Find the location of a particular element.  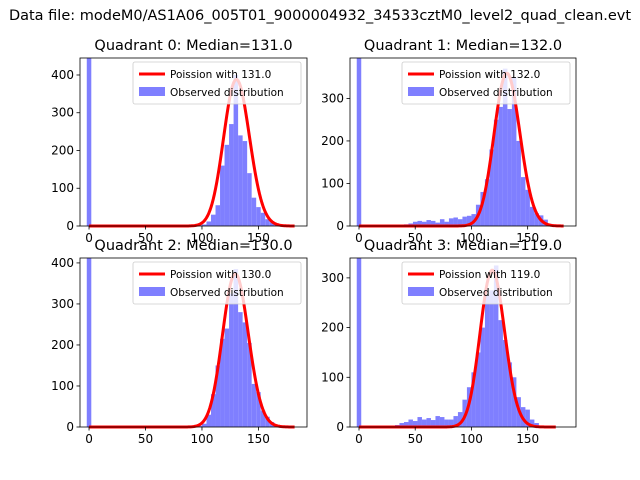

histogram-bar-zero is located at coordinates (89, 142).